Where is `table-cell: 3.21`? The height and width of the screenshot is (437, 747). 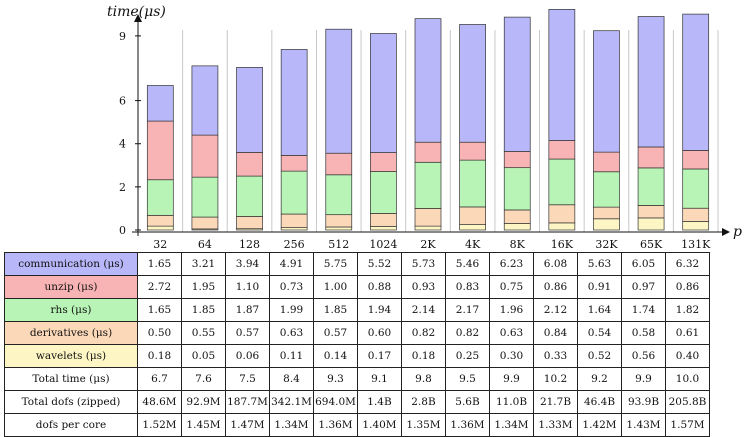 table-cell: 3.21 is located at coordinates (203, 264).